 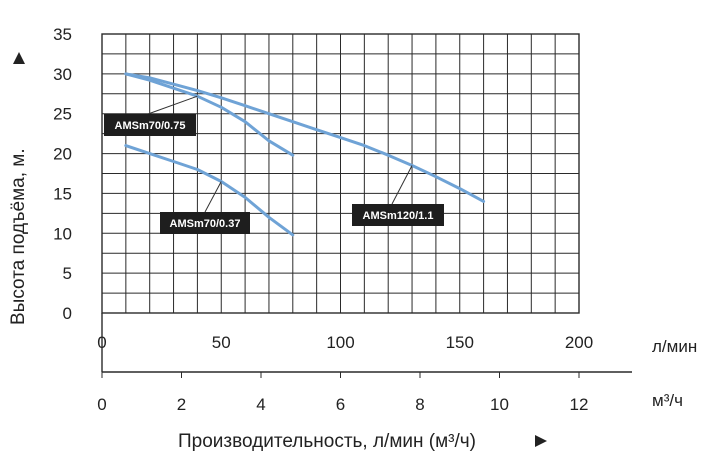 What do you see at coordinates (327, 441) in the screenshot?
I see `x-axis-title: Производительность, л/мин (м³/ч)` at bounding box center [327, 441].